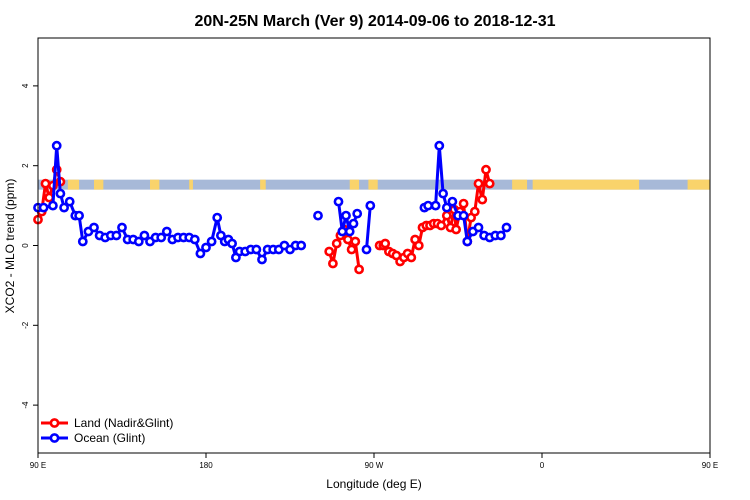 The width and height of the screenshot is (750, 500). What do you see at coordinates (25, 325) in the screenshot?
I see `y-tick-label: -2` at bounding box center [25, 325].